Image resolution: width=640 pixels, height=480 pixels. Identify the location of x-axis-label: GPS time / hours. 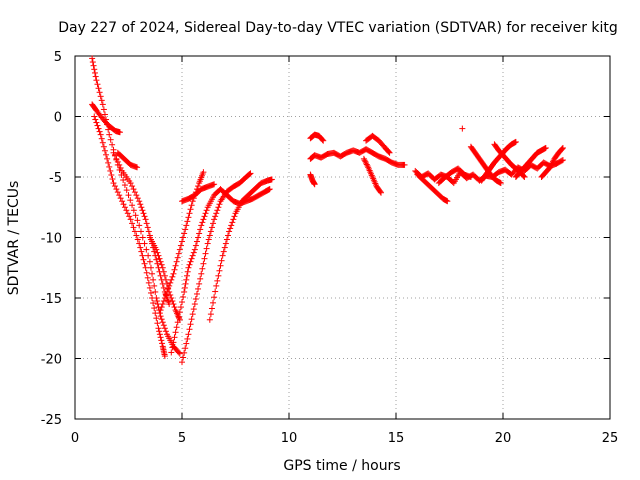
(341, 466).